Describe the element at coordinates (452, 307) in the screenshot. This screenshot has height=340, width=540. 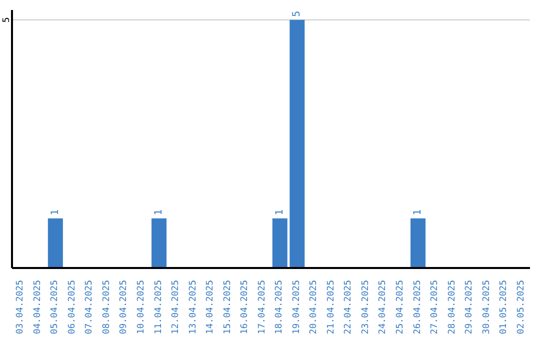
I see `x-tick-label: 28.04.2025` at that location.